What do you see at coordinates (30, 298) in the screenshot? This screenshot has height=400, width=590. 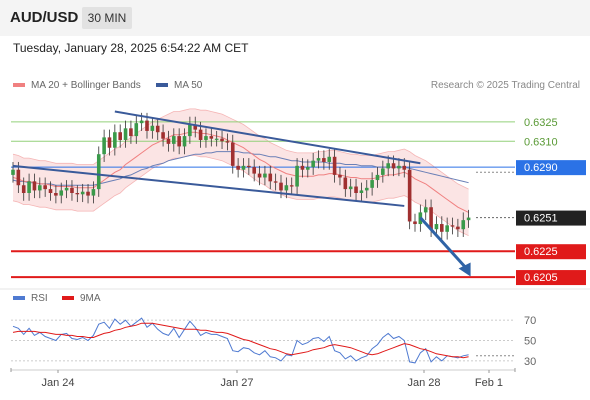 I see `legend-rsi: RSI` at bounding box center [30, 298].